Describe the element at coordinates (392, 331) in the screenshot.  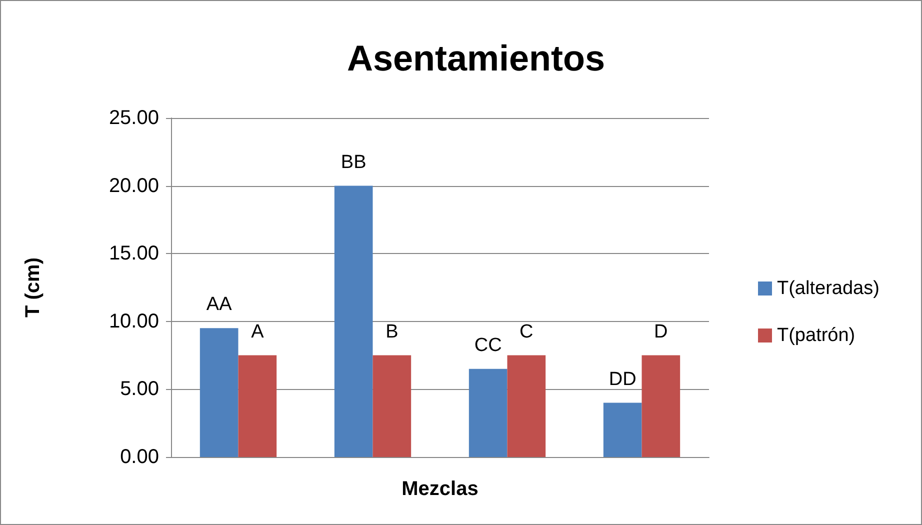
I see `data-label: B` at that location.